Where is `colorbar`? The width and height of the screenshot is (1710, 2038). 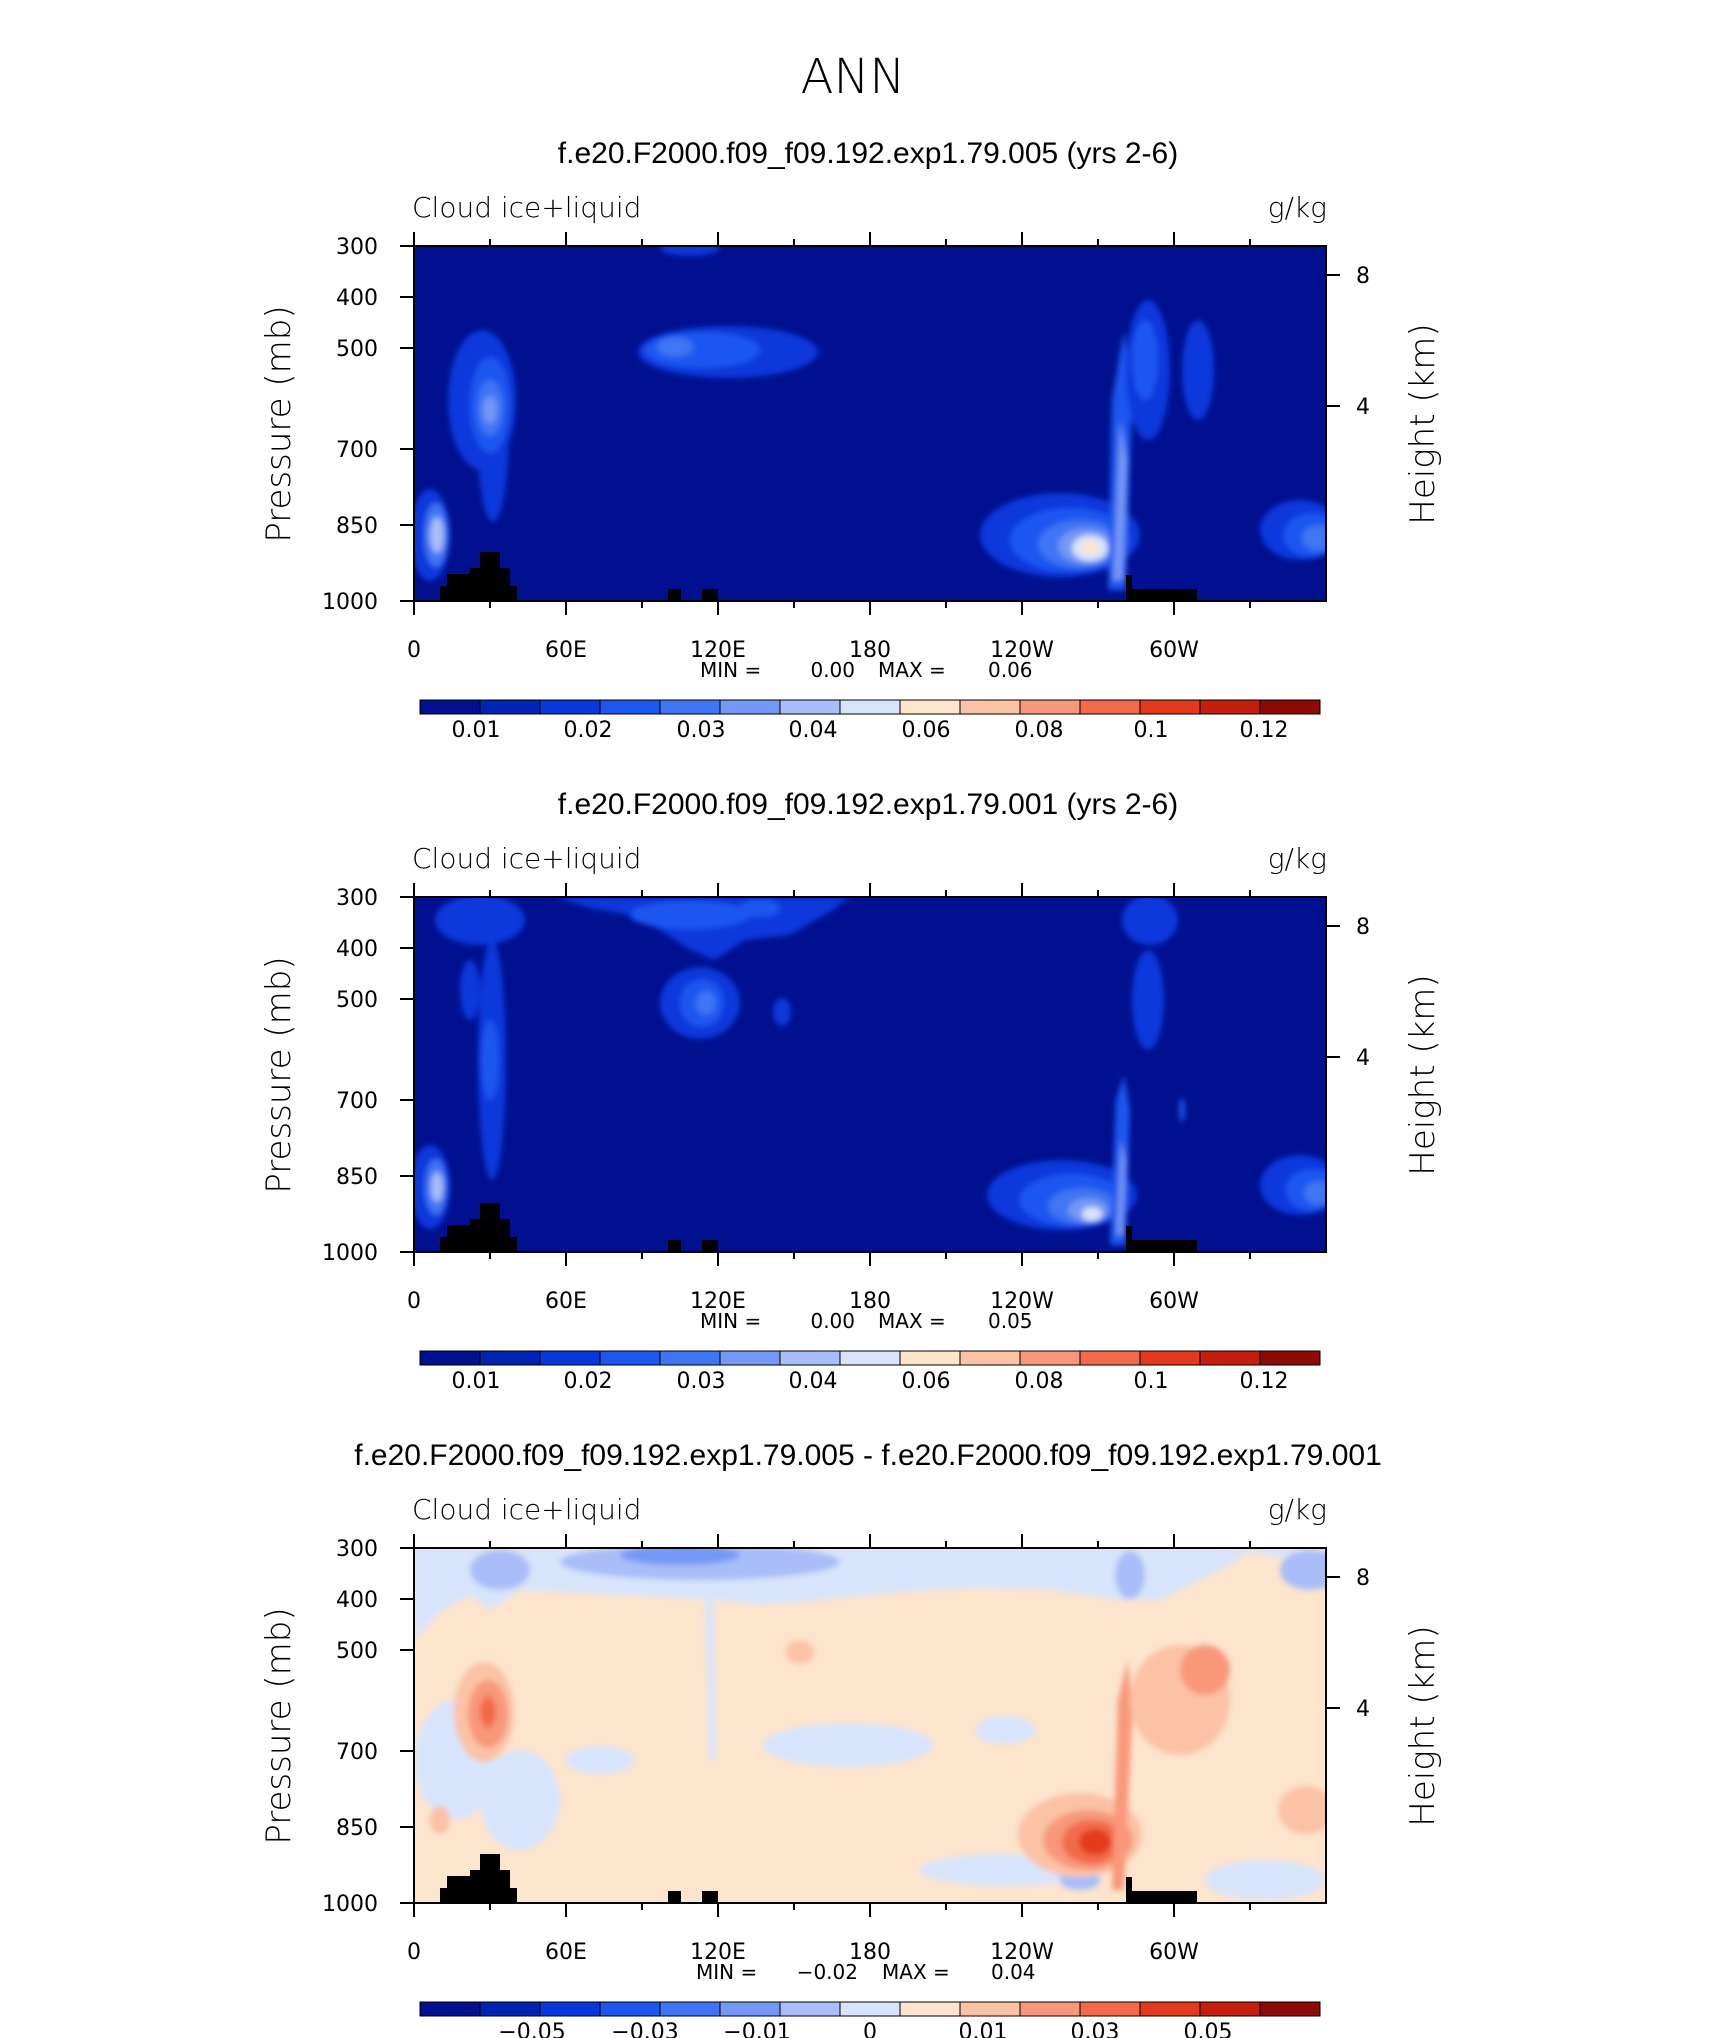 colorbar is located at coordinates (870, 2009).